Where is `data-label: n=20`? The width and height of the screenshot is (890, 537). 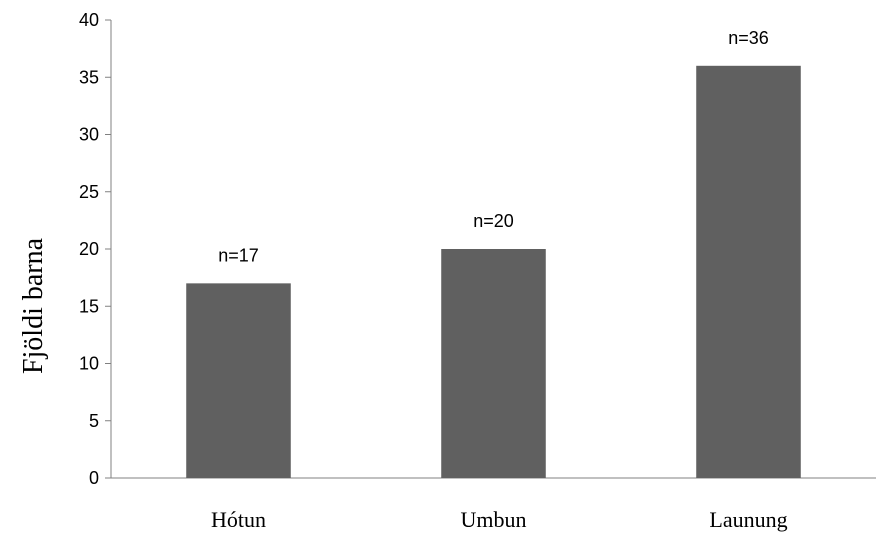 data-label: n=20 is located at coordinates (493, 221).